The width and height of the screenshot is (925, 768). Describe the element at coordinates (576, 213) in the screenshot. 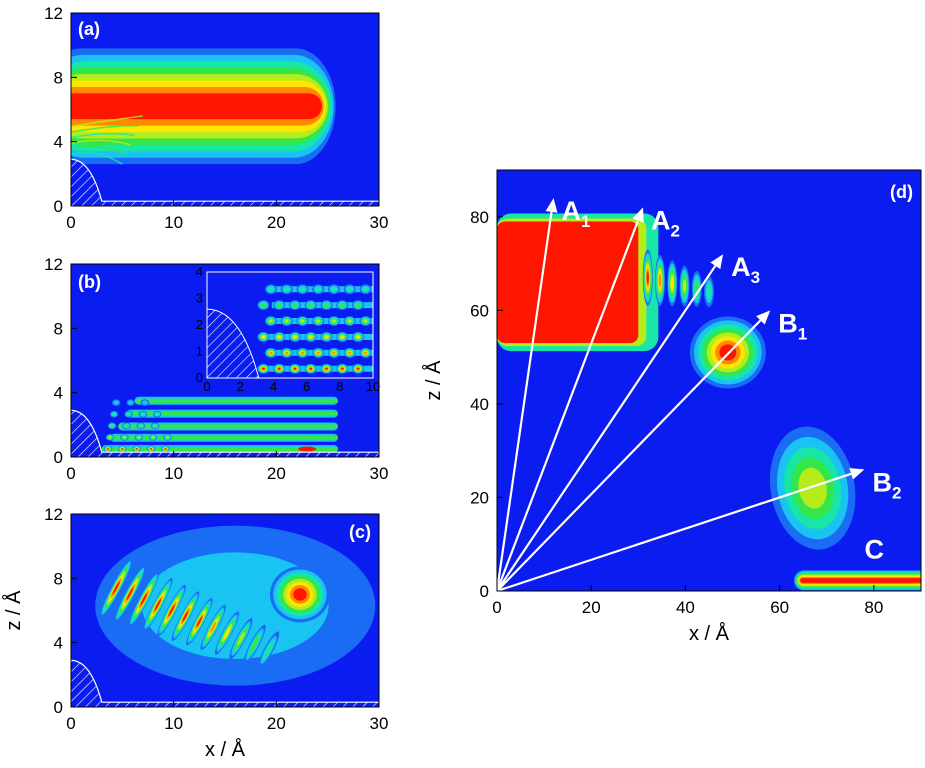

I see `arrow-label: A1` at that location.